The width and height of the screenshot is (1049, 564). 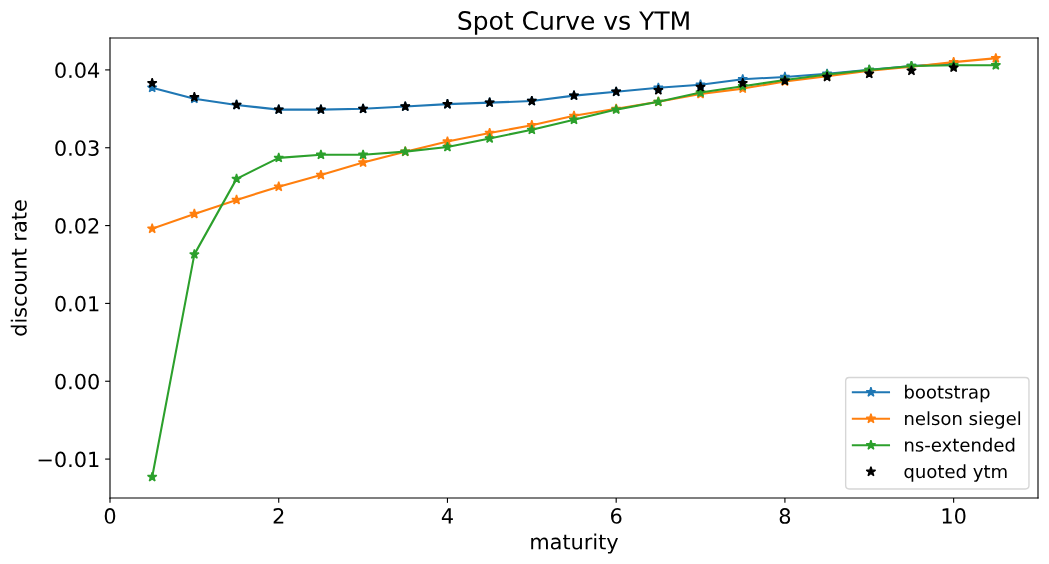 What do you see at coordinates (785, 516) in the screenshot?
I see `x-tick-label: 8` at bounding box center [785, 516].